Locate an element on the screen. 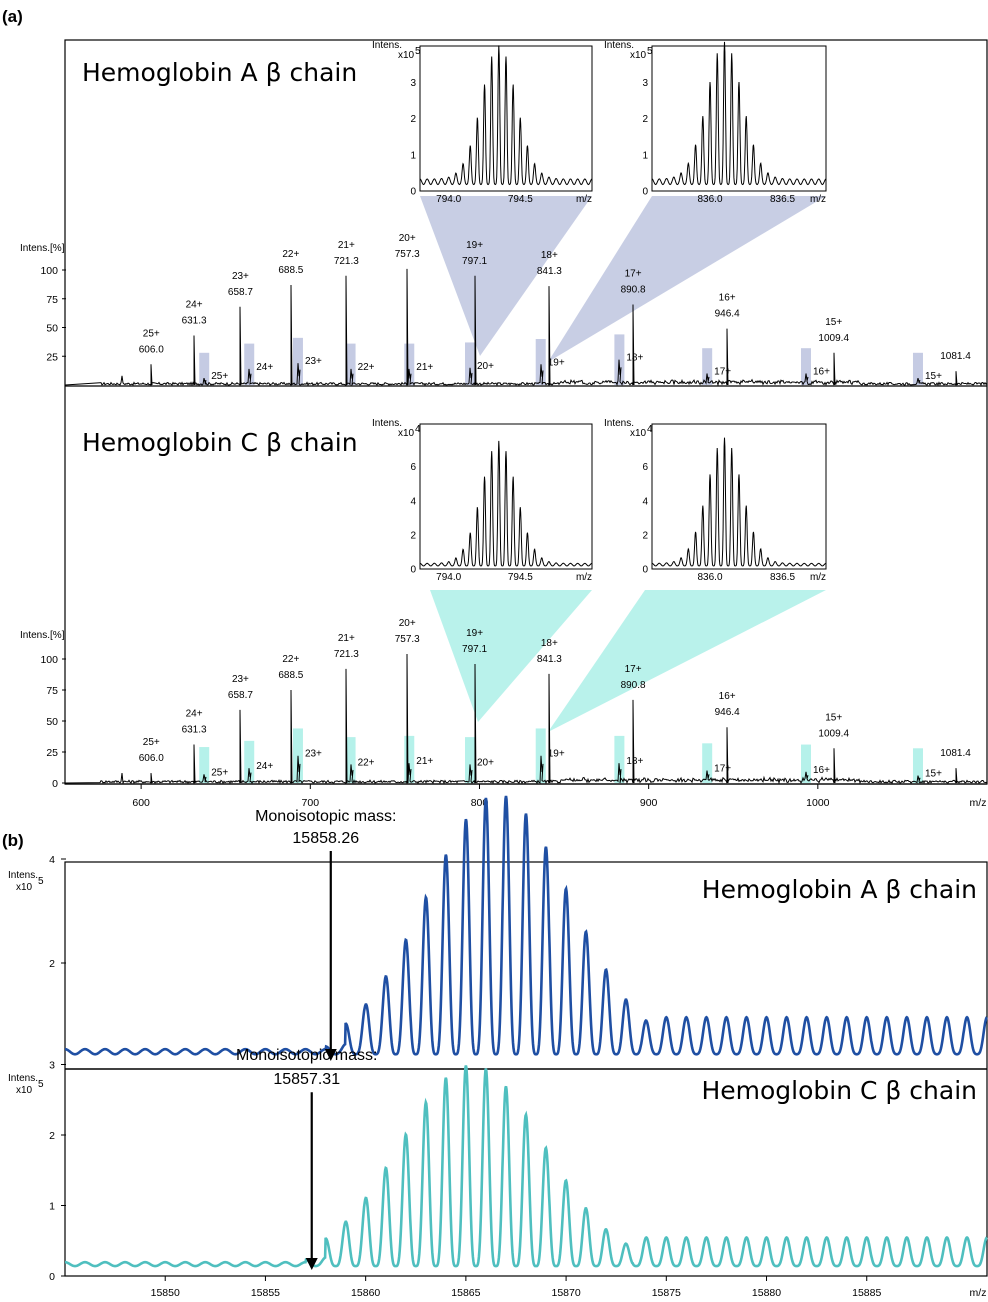 This screenshot has height=1302, width=988. secondary-charge-label: 16+ is located at coordinates (821, 770).